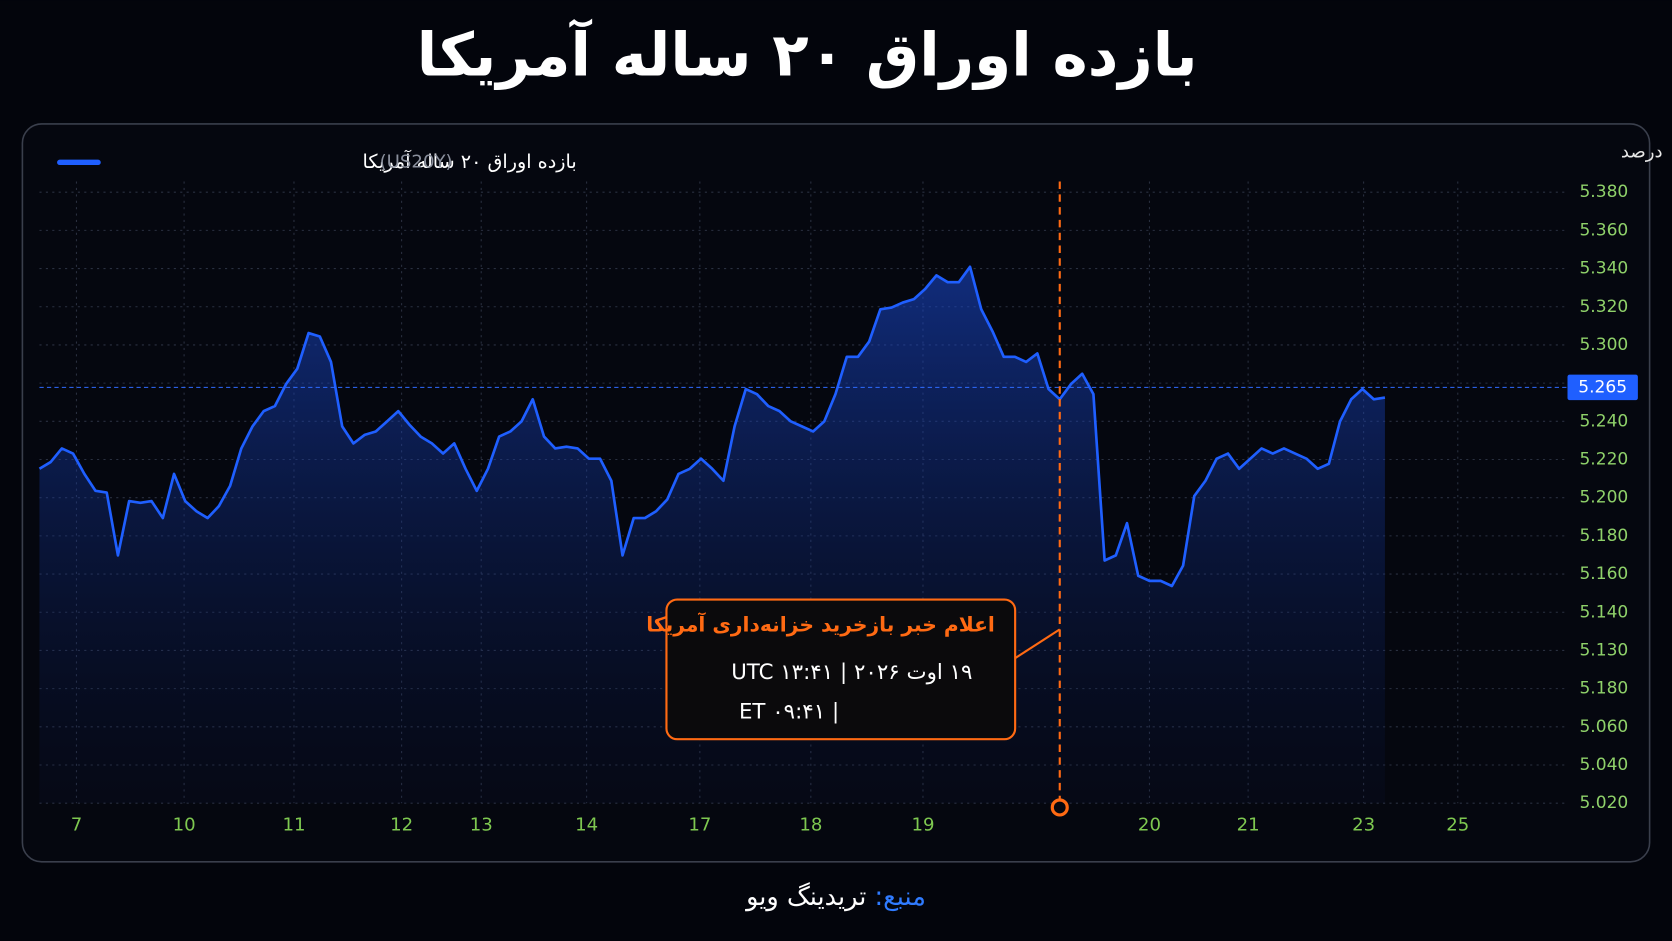 Image resolution: width=1672 pixels, height=941 pixels. What do you see at coordinates (470, 161) in the screenshot?
I see `legend-label: بازده اوراق ۲۰ ساله آمریکا` at bounding box center [470, 161].